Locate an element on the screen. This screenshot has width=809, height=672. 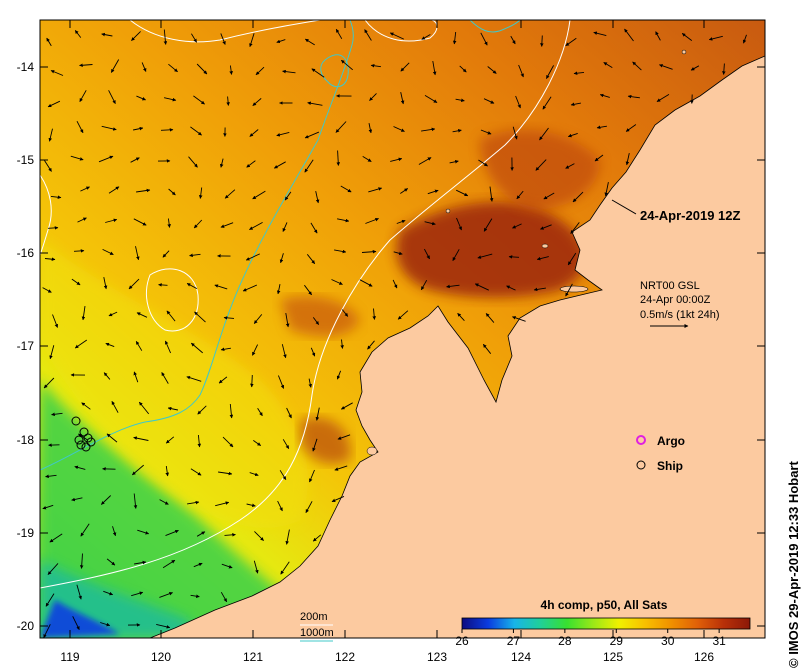
cool-water-patch is located at coordinates (170, 509).